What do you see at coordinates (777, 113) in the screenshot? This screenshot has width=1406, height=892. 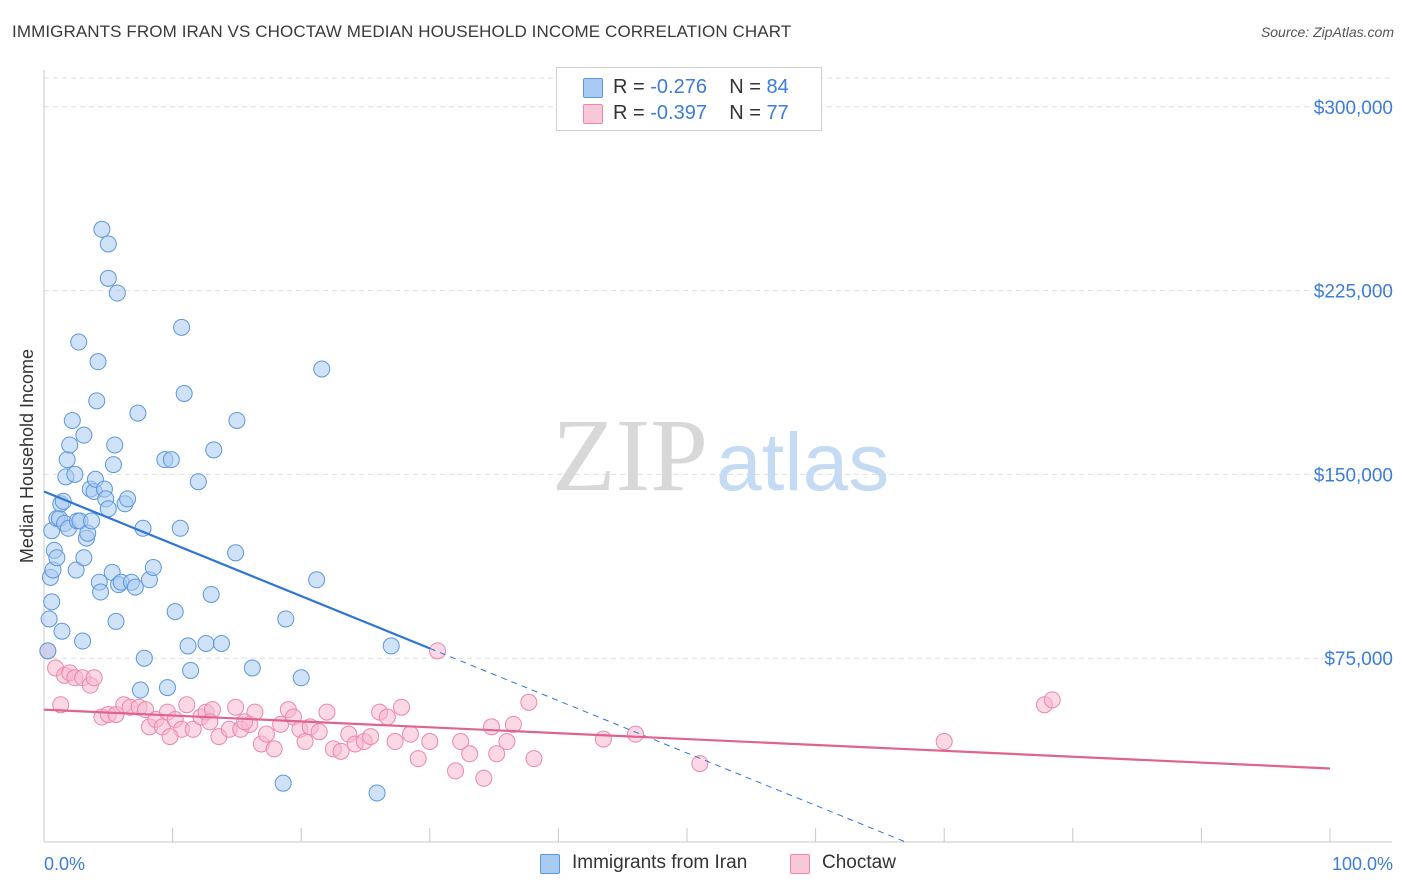 I see `legend-n-value-choctaw: 77` at bounding box center [777, 113].